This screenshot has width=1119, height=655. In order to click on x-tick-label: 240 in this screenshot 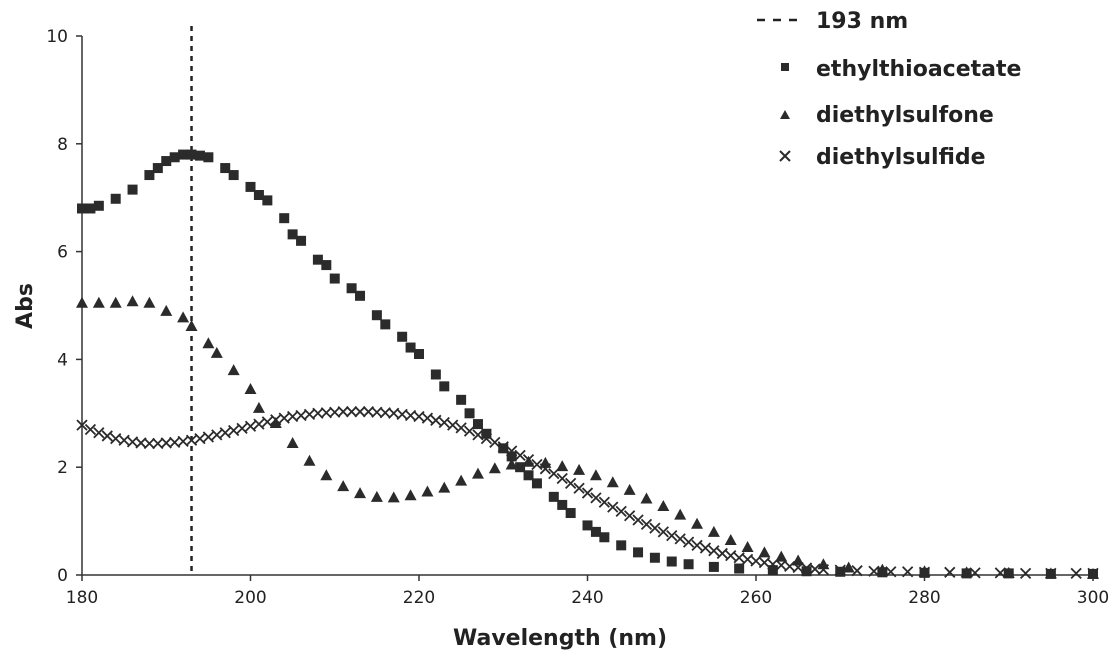, I will do `click(587, 598)`.